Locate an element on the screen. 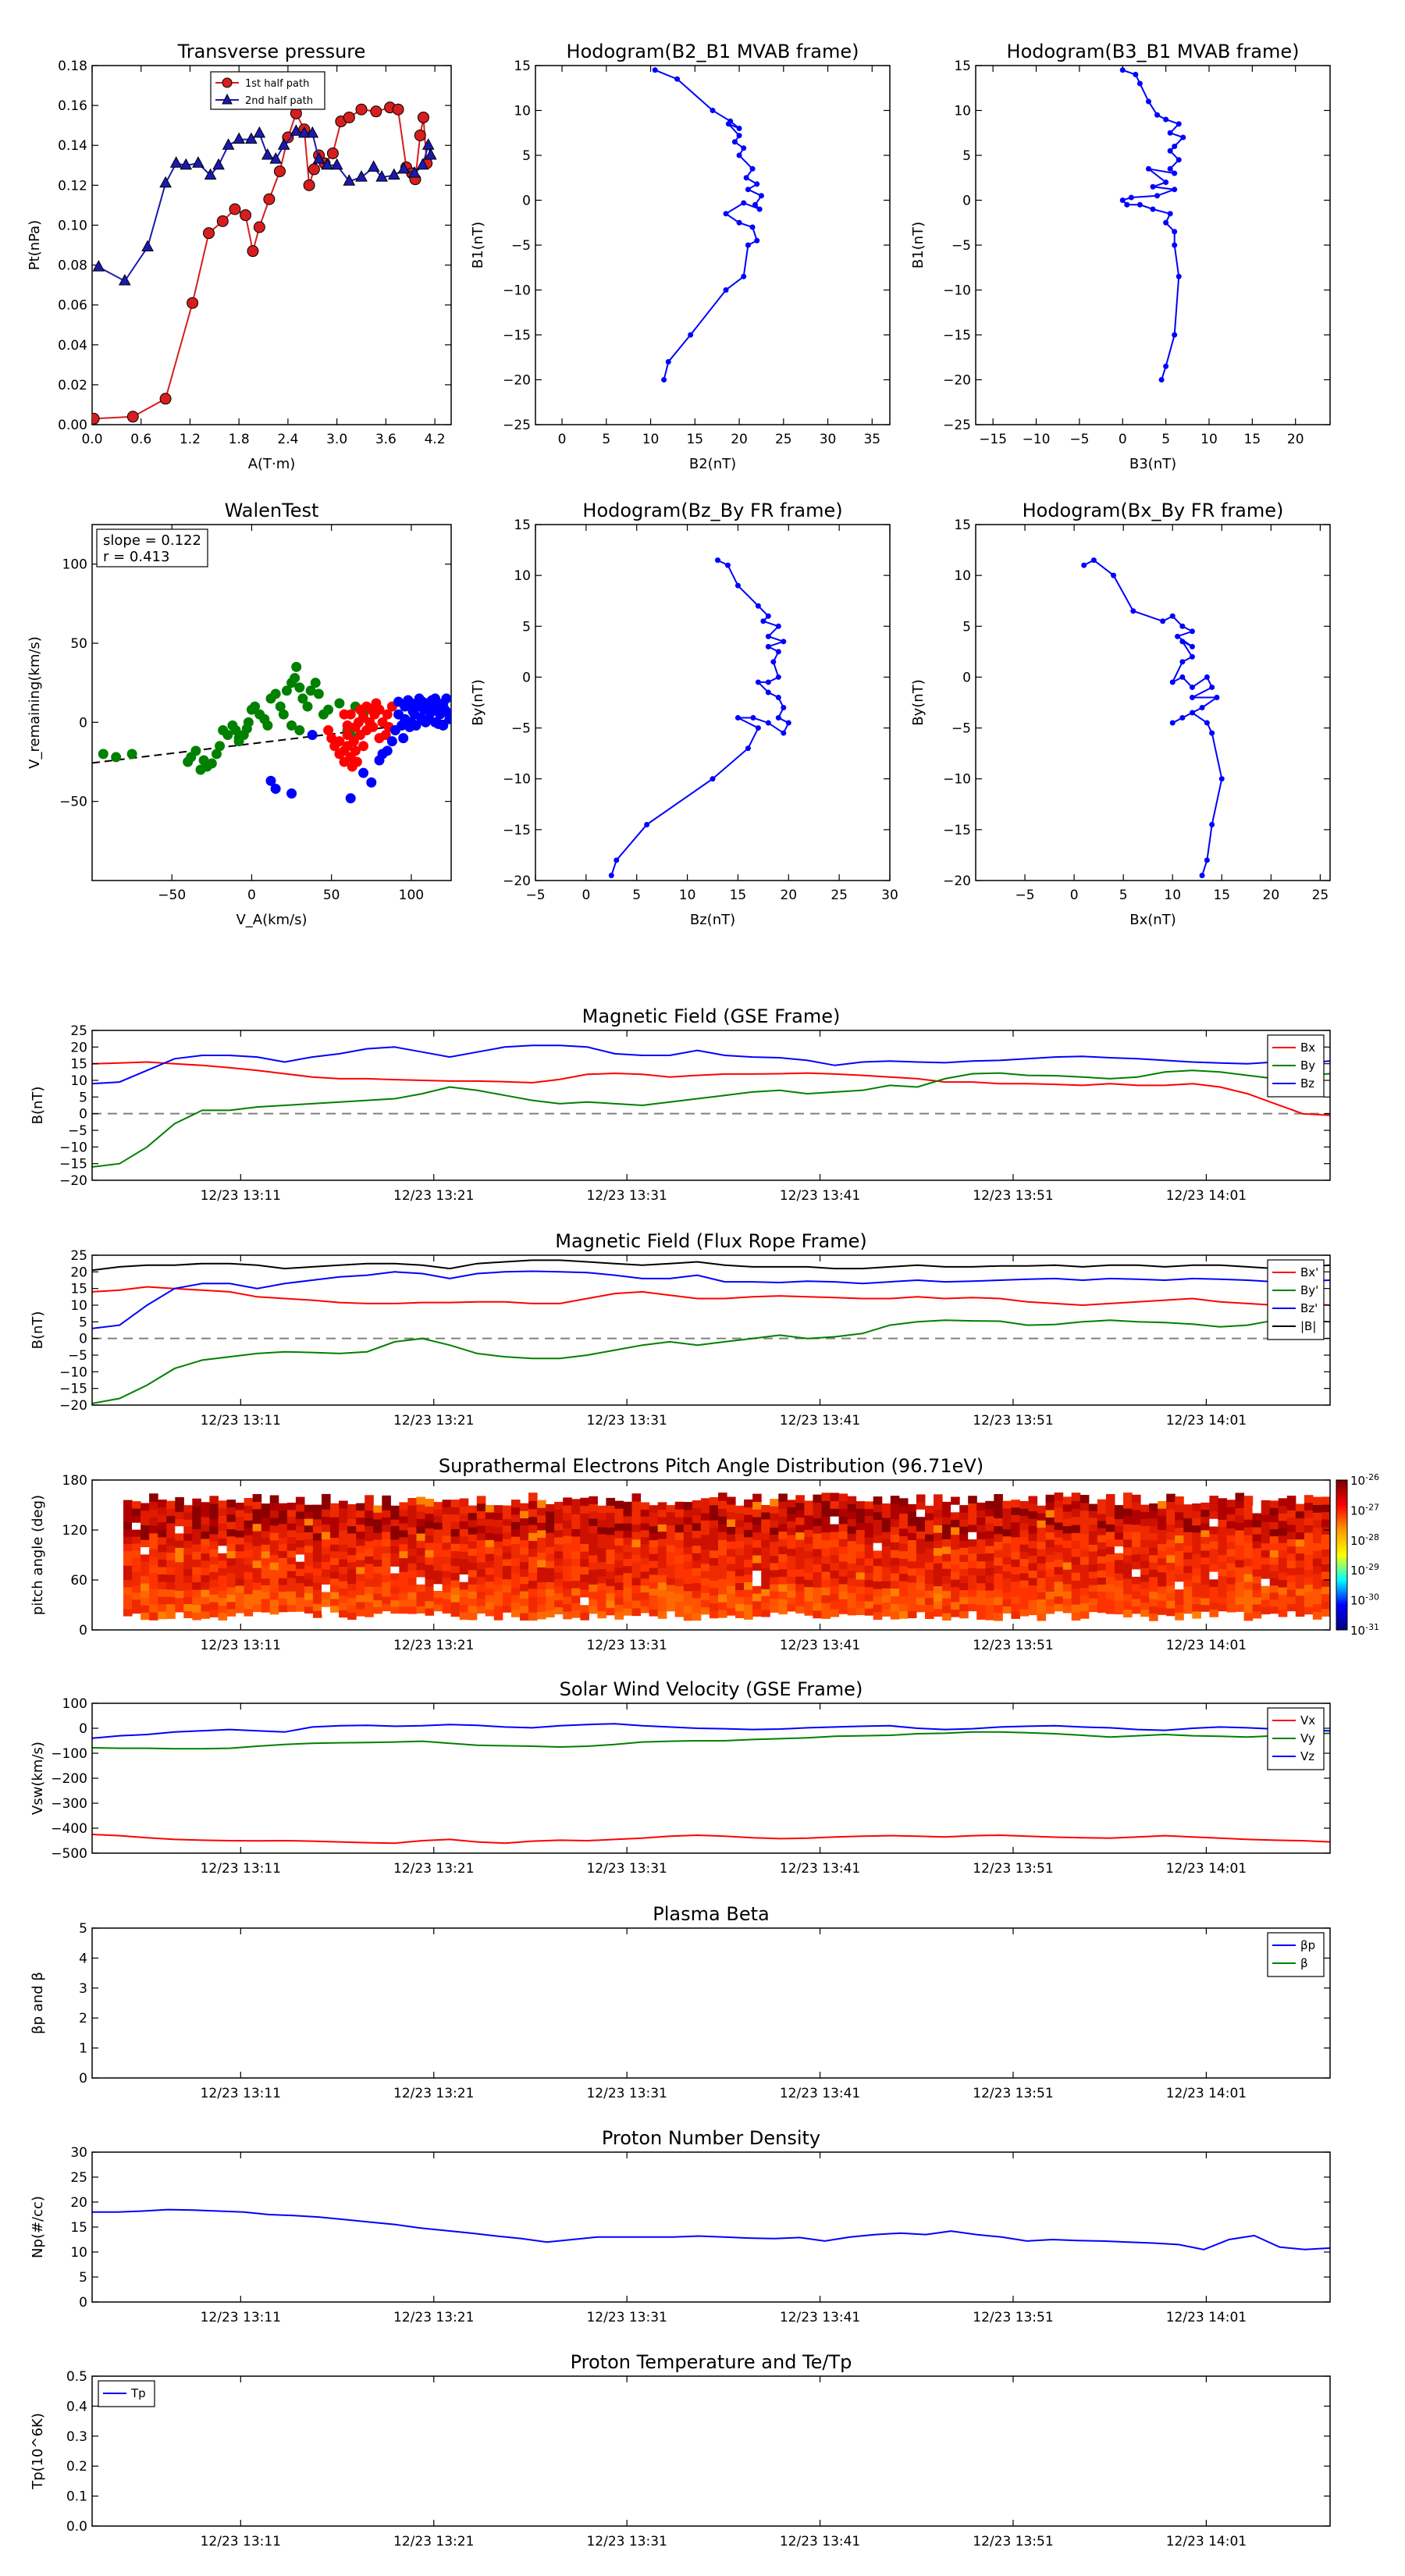  walen-series-2-point is located at coordinates (312, 735).